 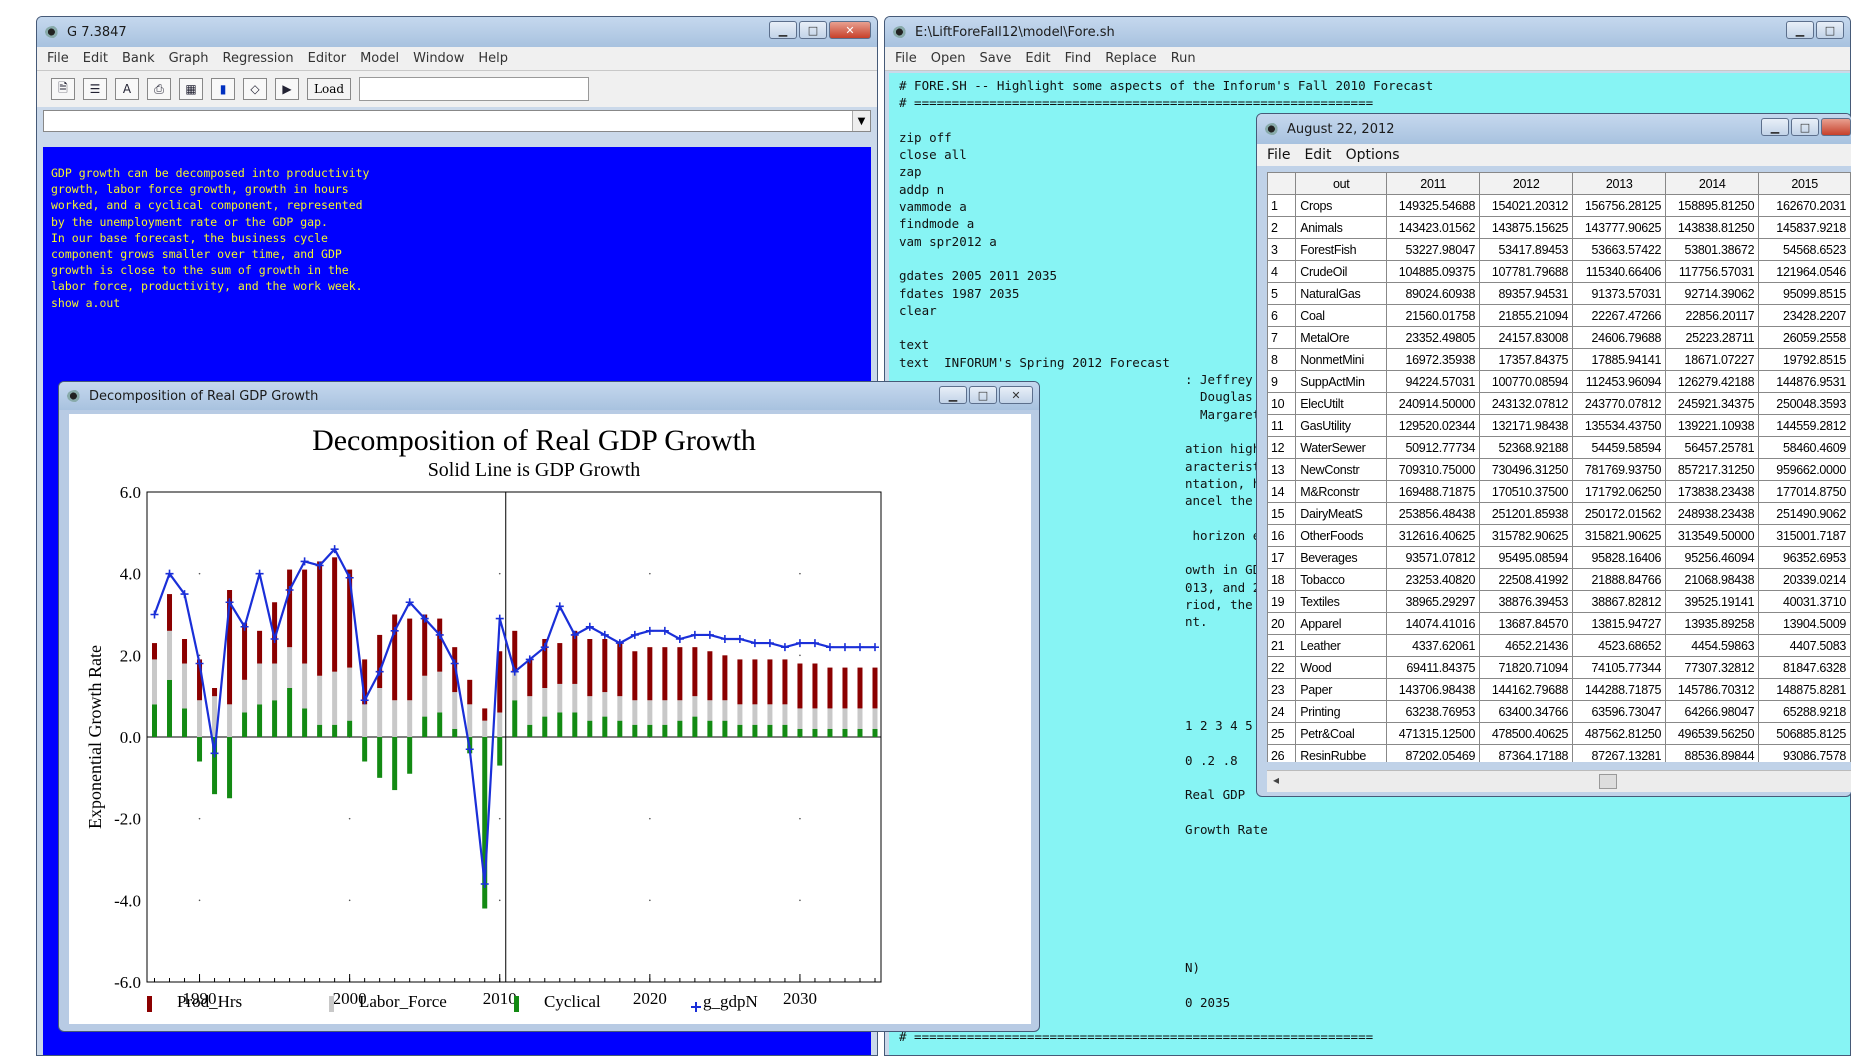 What do you see at coordinates (1526, 183) in the screenshot?
I see `column-header: 2012` at bounding box center [1526, 183].